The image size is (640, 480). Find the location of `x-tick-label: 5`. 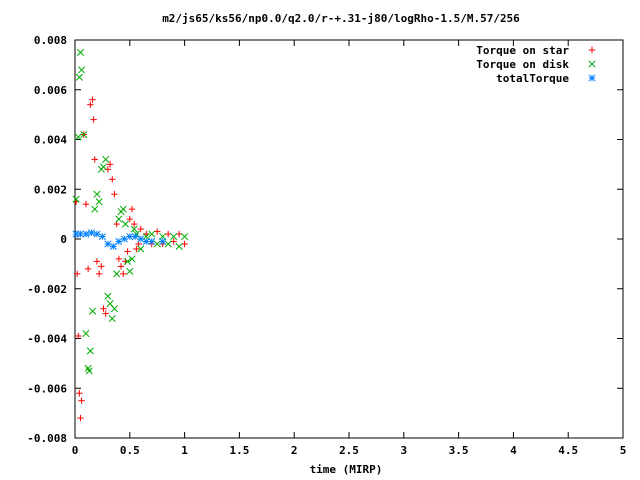

x-tick-label: 5 is located at coordinates (623, 450).